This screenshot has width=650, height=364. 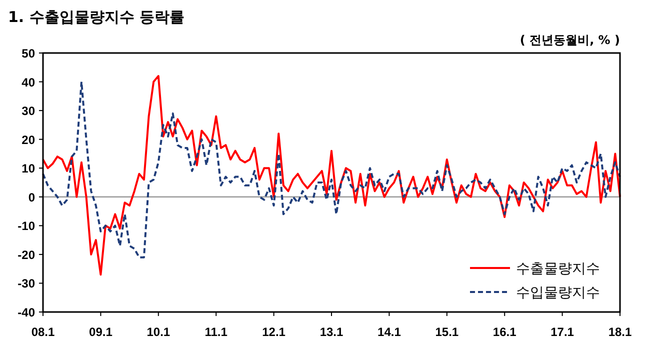 What do you see at coordinates (32, 197) in the screenshot?
I see `y-tick-label: 0` at bounding box center [32, 197].